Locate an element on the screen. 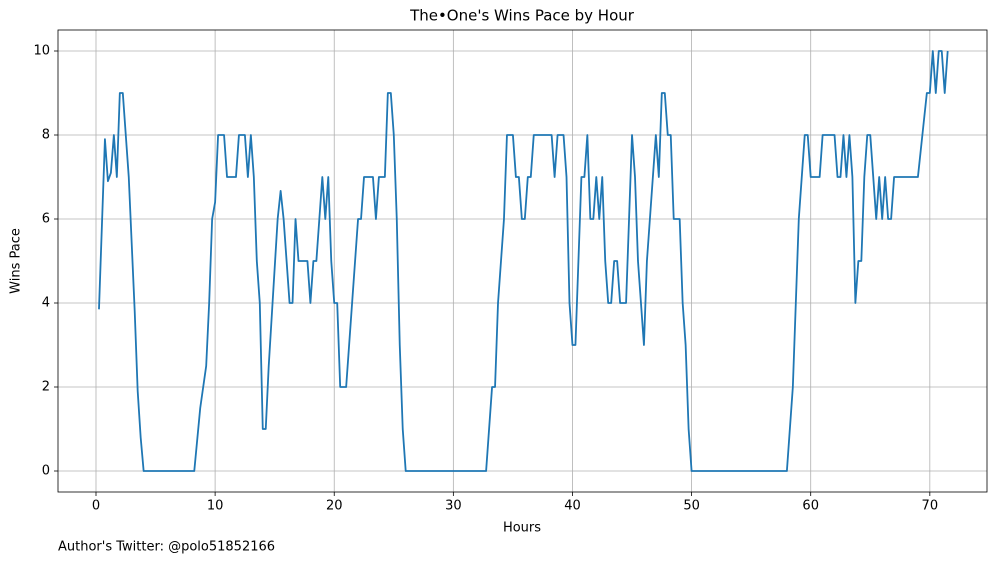 The height and width of the screenshot is (562, 997). y-tick-label: 6 is located at coordinates (46, 219).